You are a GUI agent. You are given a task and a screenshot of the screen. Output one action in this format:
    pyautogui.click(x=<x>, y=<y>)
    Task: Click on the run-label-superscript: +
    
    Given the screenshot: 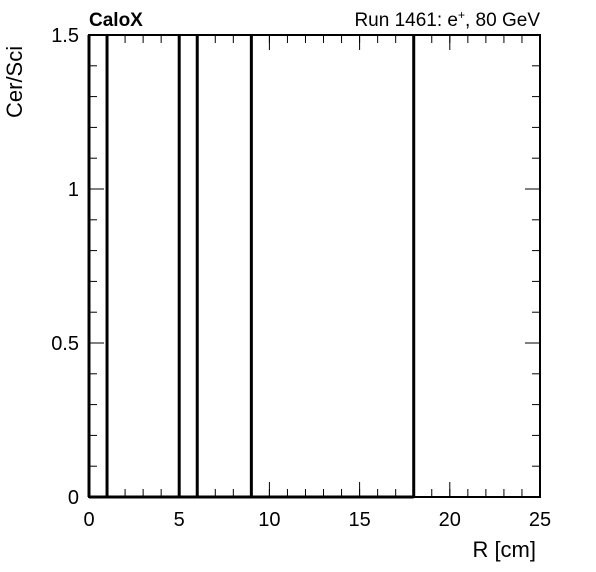 What is the action you would take?
    pyautogui.click(x=461, y=15)
    